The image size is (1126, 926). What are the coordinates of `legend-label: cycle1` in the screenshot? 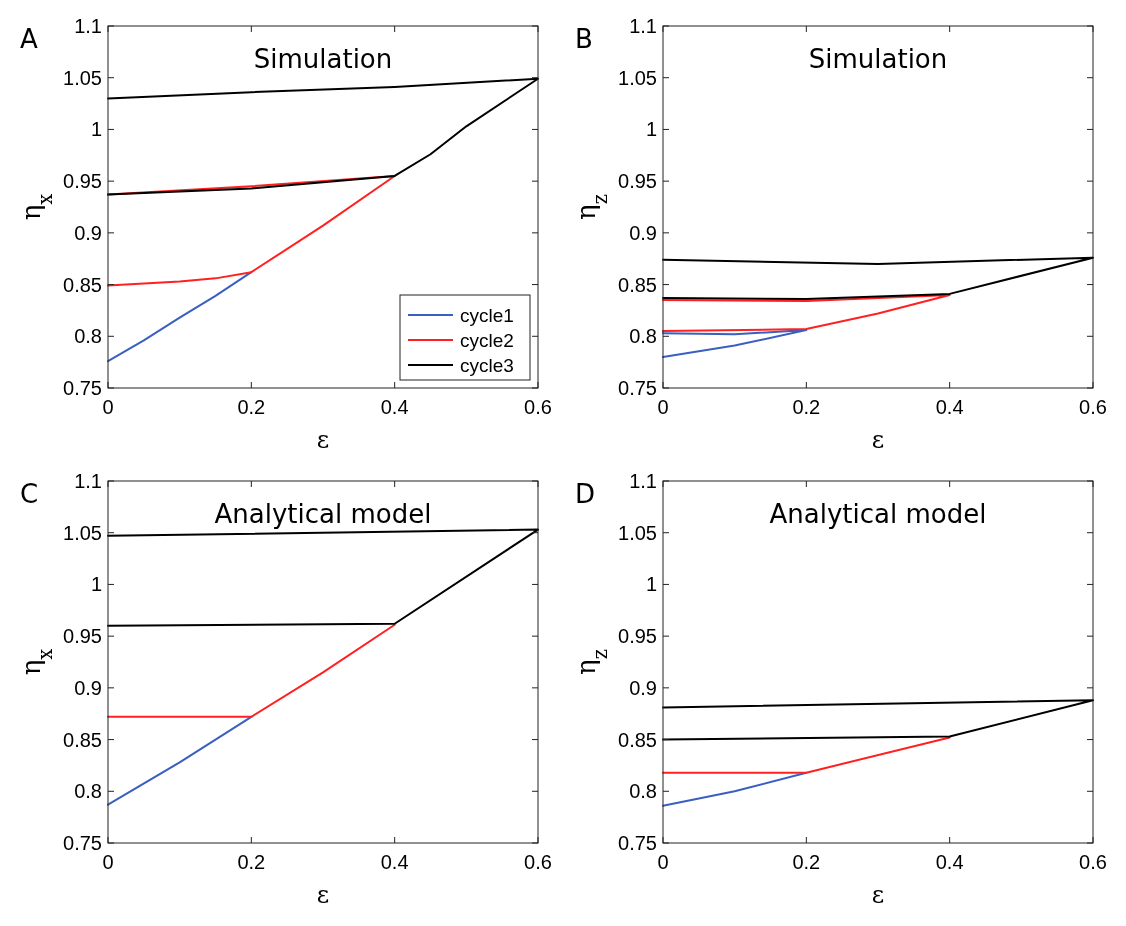 It's located at (487, 315).